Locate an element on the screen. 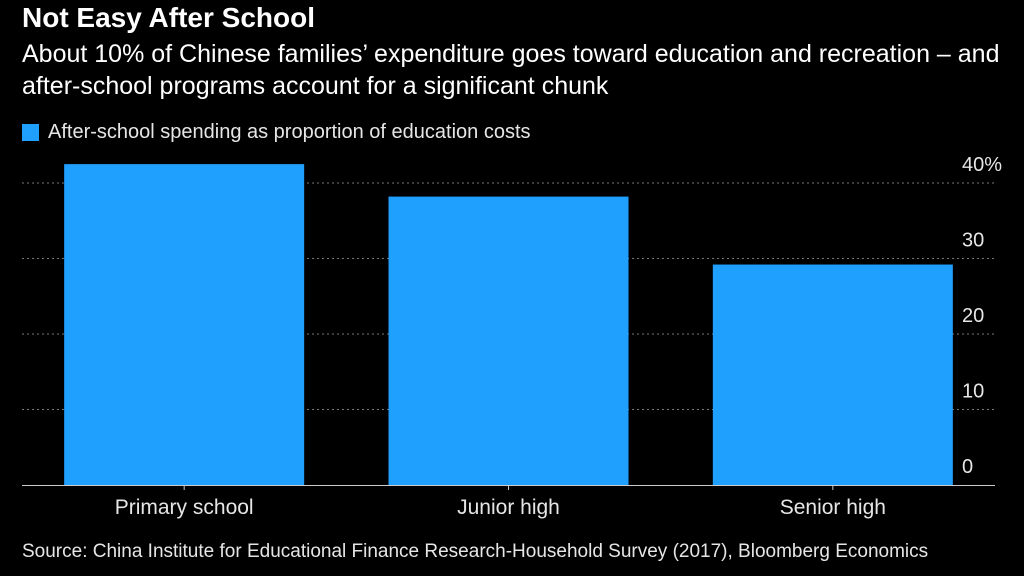 This screenshot has height=576, width=1024. legend-swatch is located at coordinates (30, 132).